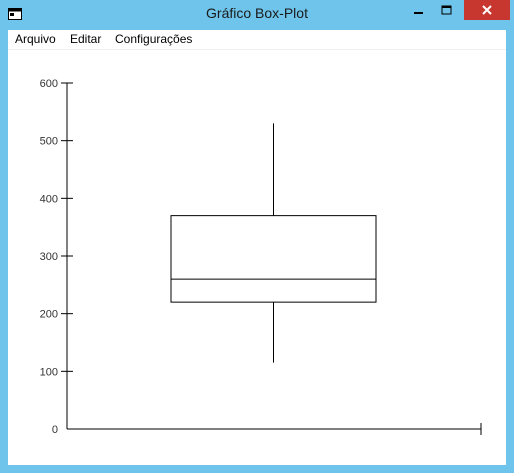 Image resolution: width=514 pixels, height=473 pixels. I want to click on menu-editar: Editar, so click(86, 39).